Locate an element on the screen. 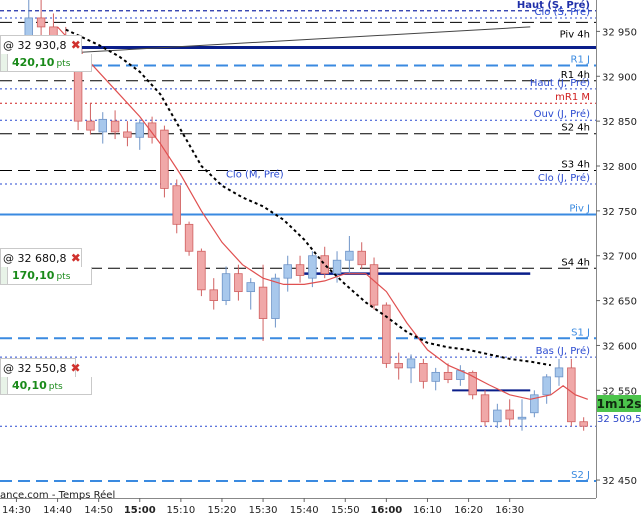  x-tick-label-7: 15:40 is located at coordinates (304, 510).